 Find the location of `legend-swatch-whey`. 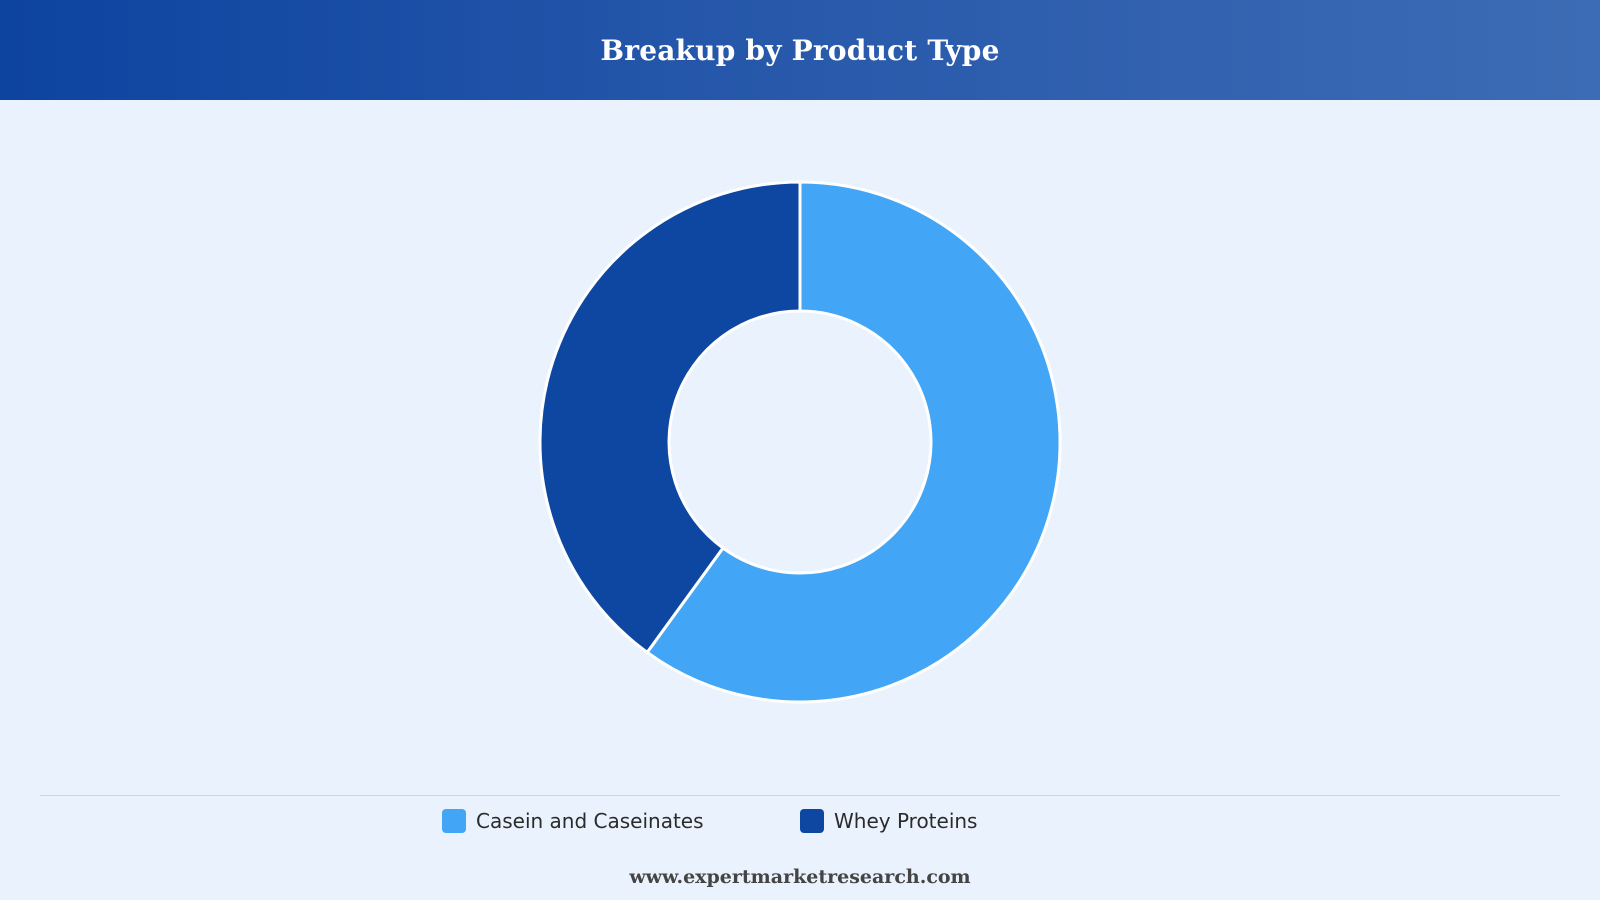

legend-swatch-whey is located at coordinates (812, 821).